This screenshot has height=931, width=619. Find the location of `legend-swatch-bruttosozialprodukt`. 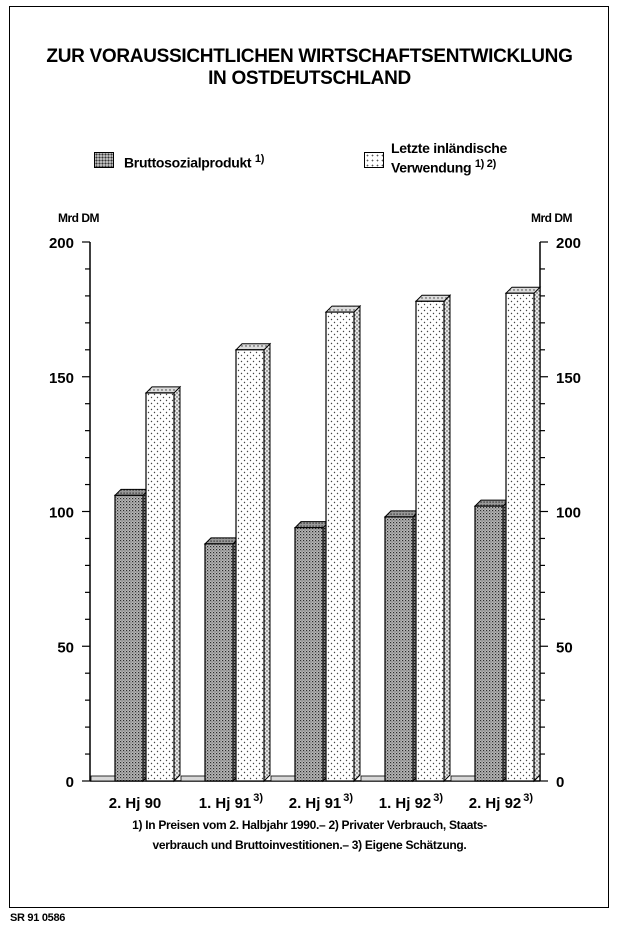

legend-swatch-bruttosozialprodukt is located at coordinates (104, 160).